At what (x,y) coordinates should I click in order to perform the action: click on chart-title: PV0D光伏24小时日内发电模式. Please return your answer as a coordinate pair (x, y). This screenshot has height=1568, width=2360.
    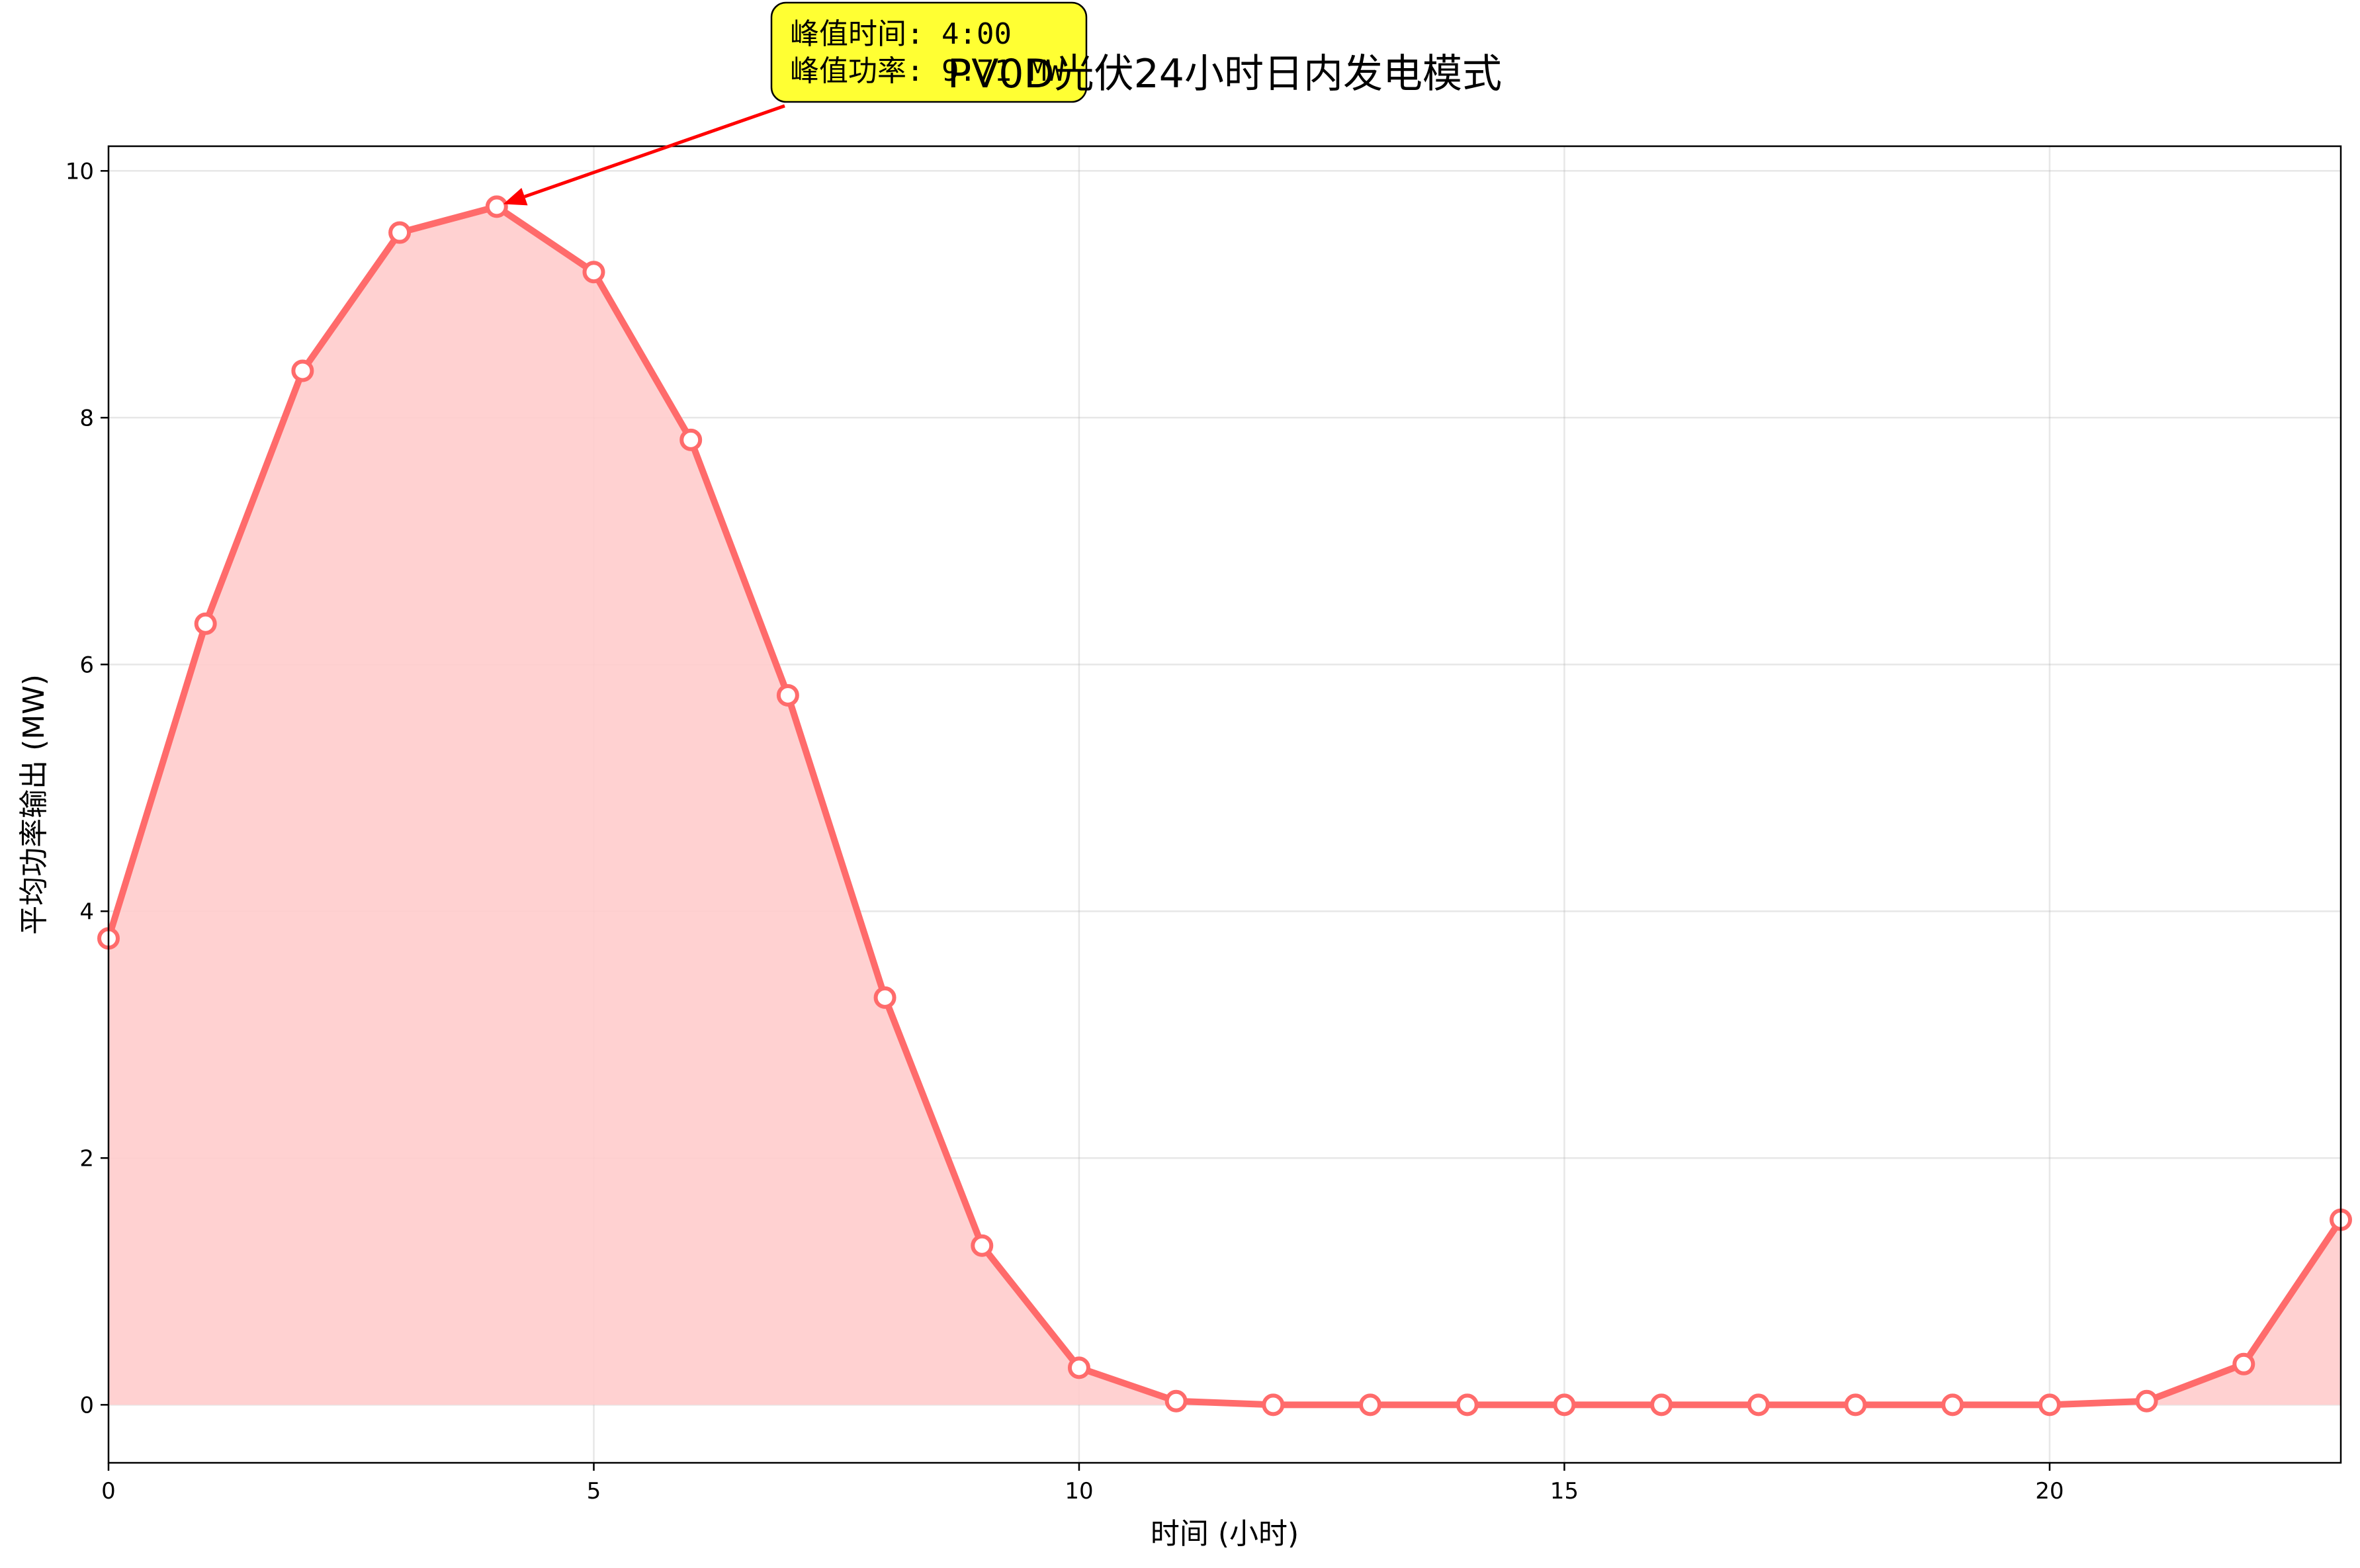
    Looking at the image, I should click on (1224, 74).